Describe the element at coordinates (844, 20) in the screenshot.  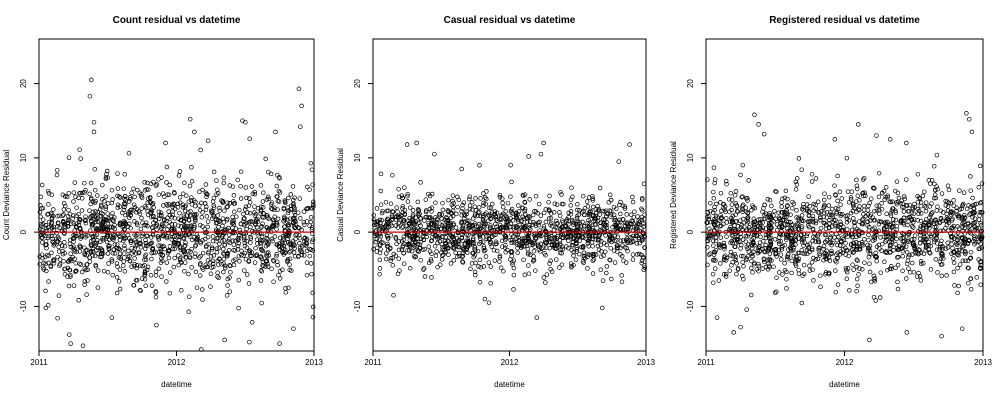
I see `registered-chart-title: Registered residual vs datetime` at that location.